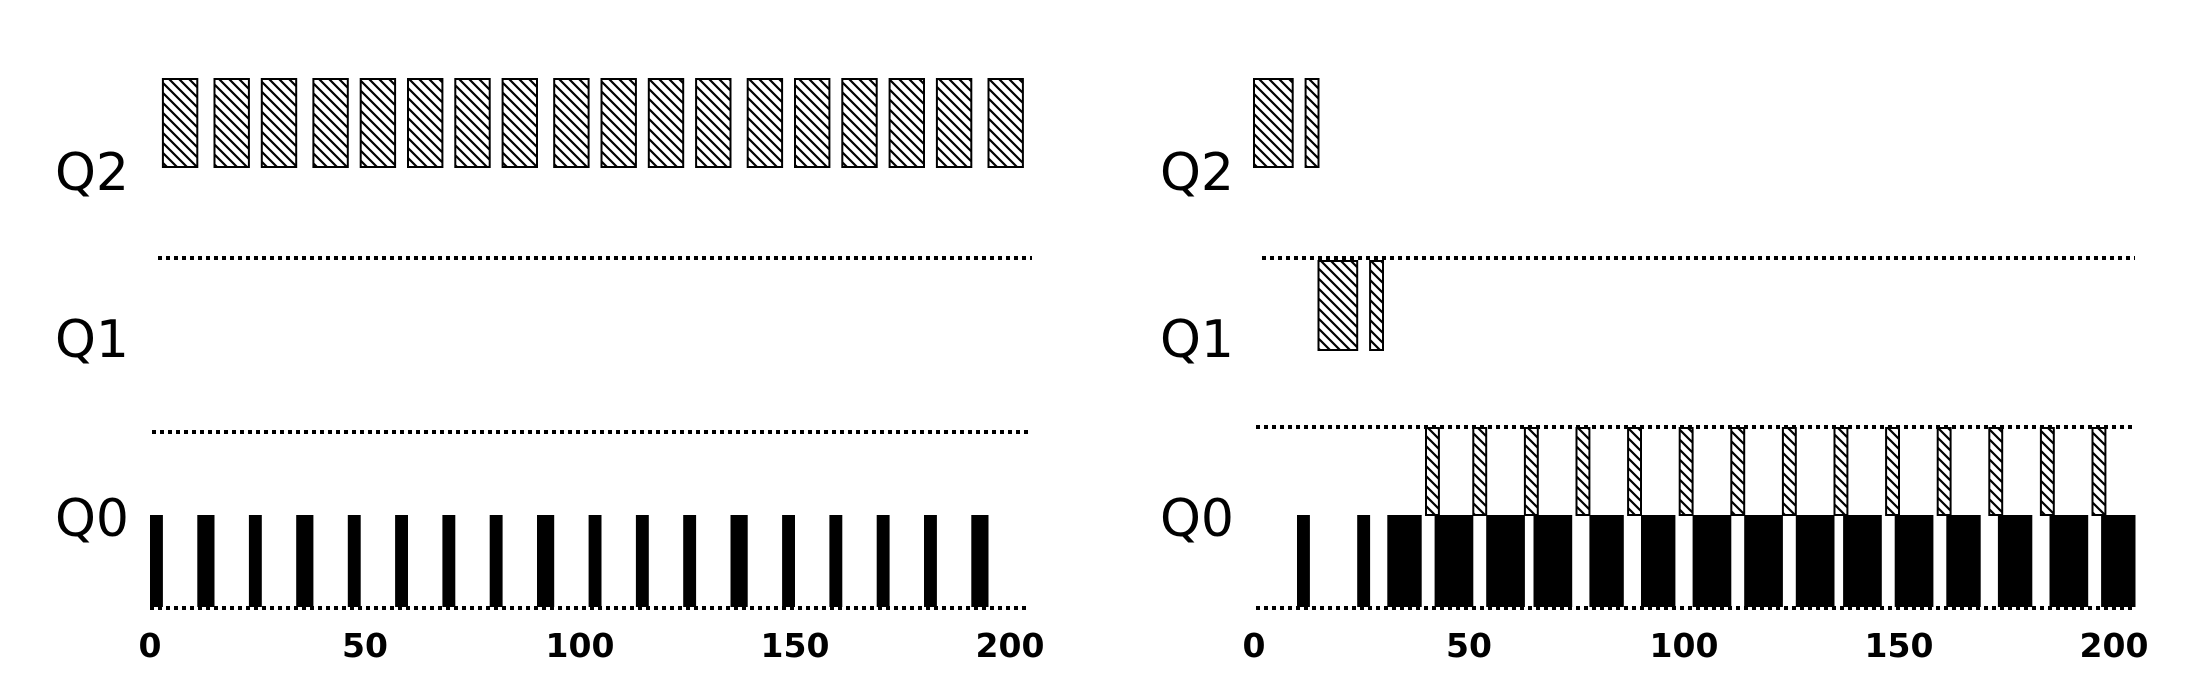 Image resolution: width=2205 pixels, height=697 pixels. Describe the element at coordinates (1197, 340) in the screenshot. I see `right-q1-label: Q1` at that location.